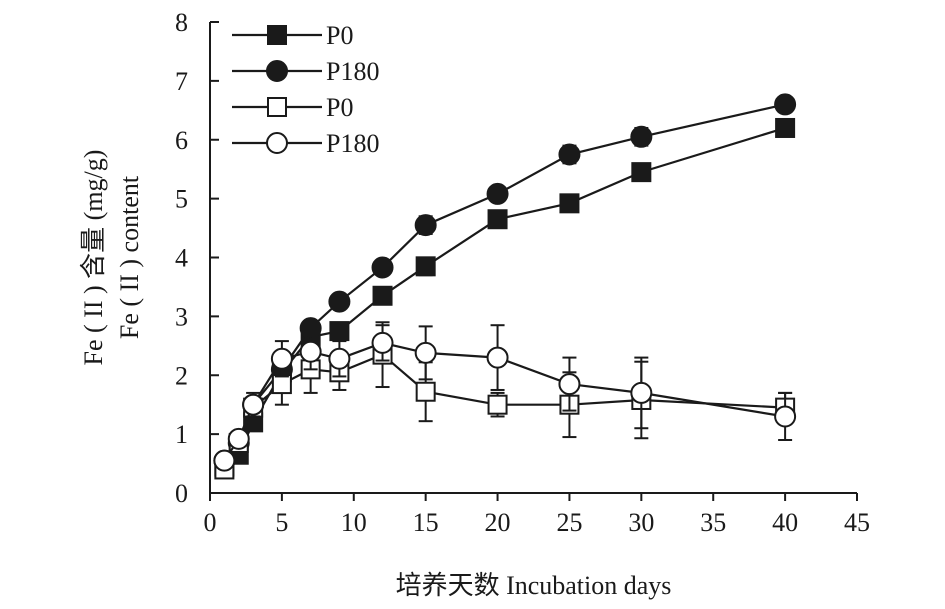 This screenshot has width=945, height=609. I want to click on x-tick-label: 5, so click(281, 522).